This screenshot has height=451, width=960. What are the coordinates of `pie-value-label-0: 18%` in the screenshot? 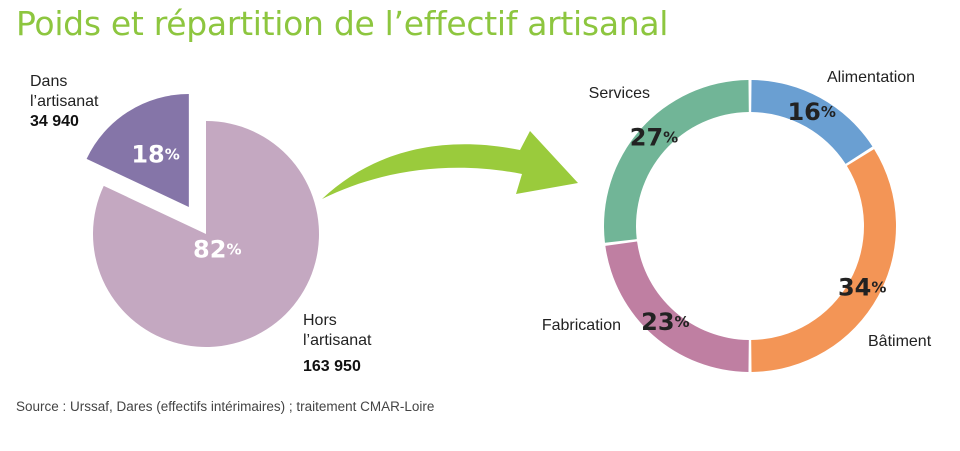 It's located at (155, 155).